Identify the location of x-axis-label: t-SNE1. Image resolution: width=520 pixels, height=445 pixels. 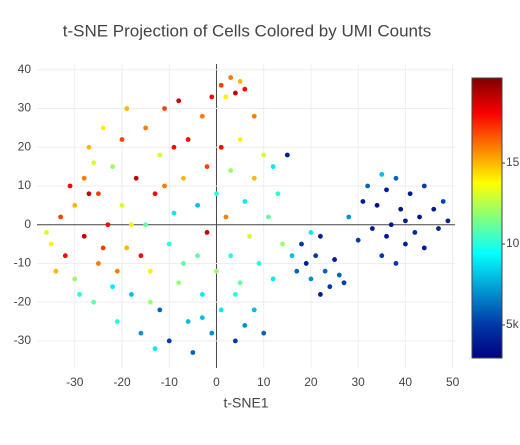
(245, 403).